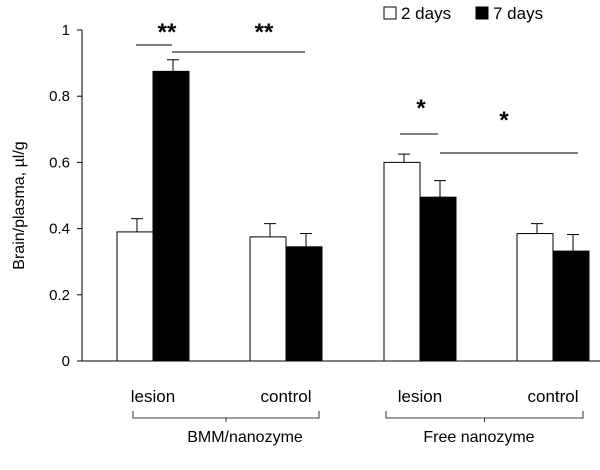 This screenshot has width=600, height=470. I want to click on y-tick-label: 0.6, so click(59, 162).